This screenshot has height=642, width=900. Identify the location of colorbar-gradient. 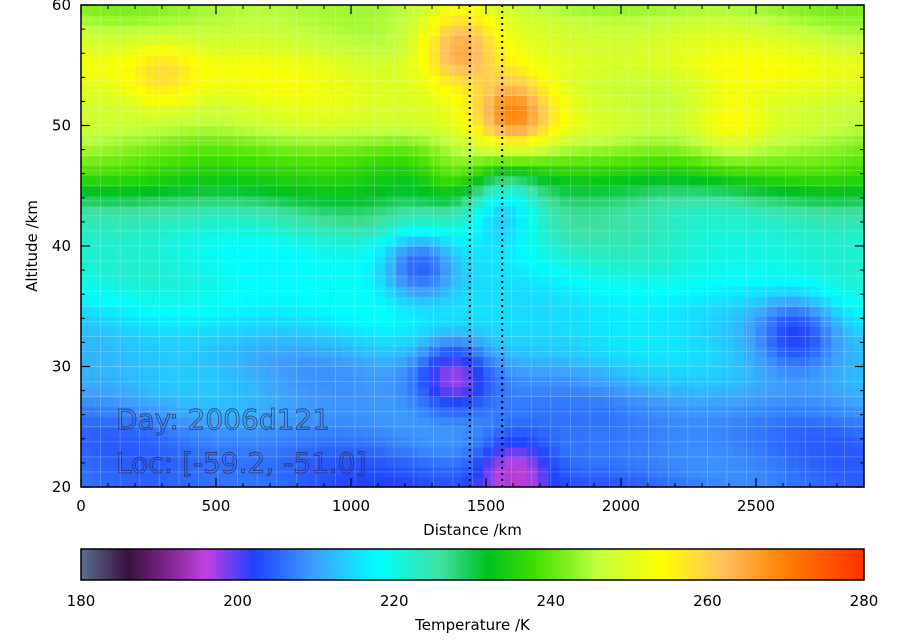
(472, 564).